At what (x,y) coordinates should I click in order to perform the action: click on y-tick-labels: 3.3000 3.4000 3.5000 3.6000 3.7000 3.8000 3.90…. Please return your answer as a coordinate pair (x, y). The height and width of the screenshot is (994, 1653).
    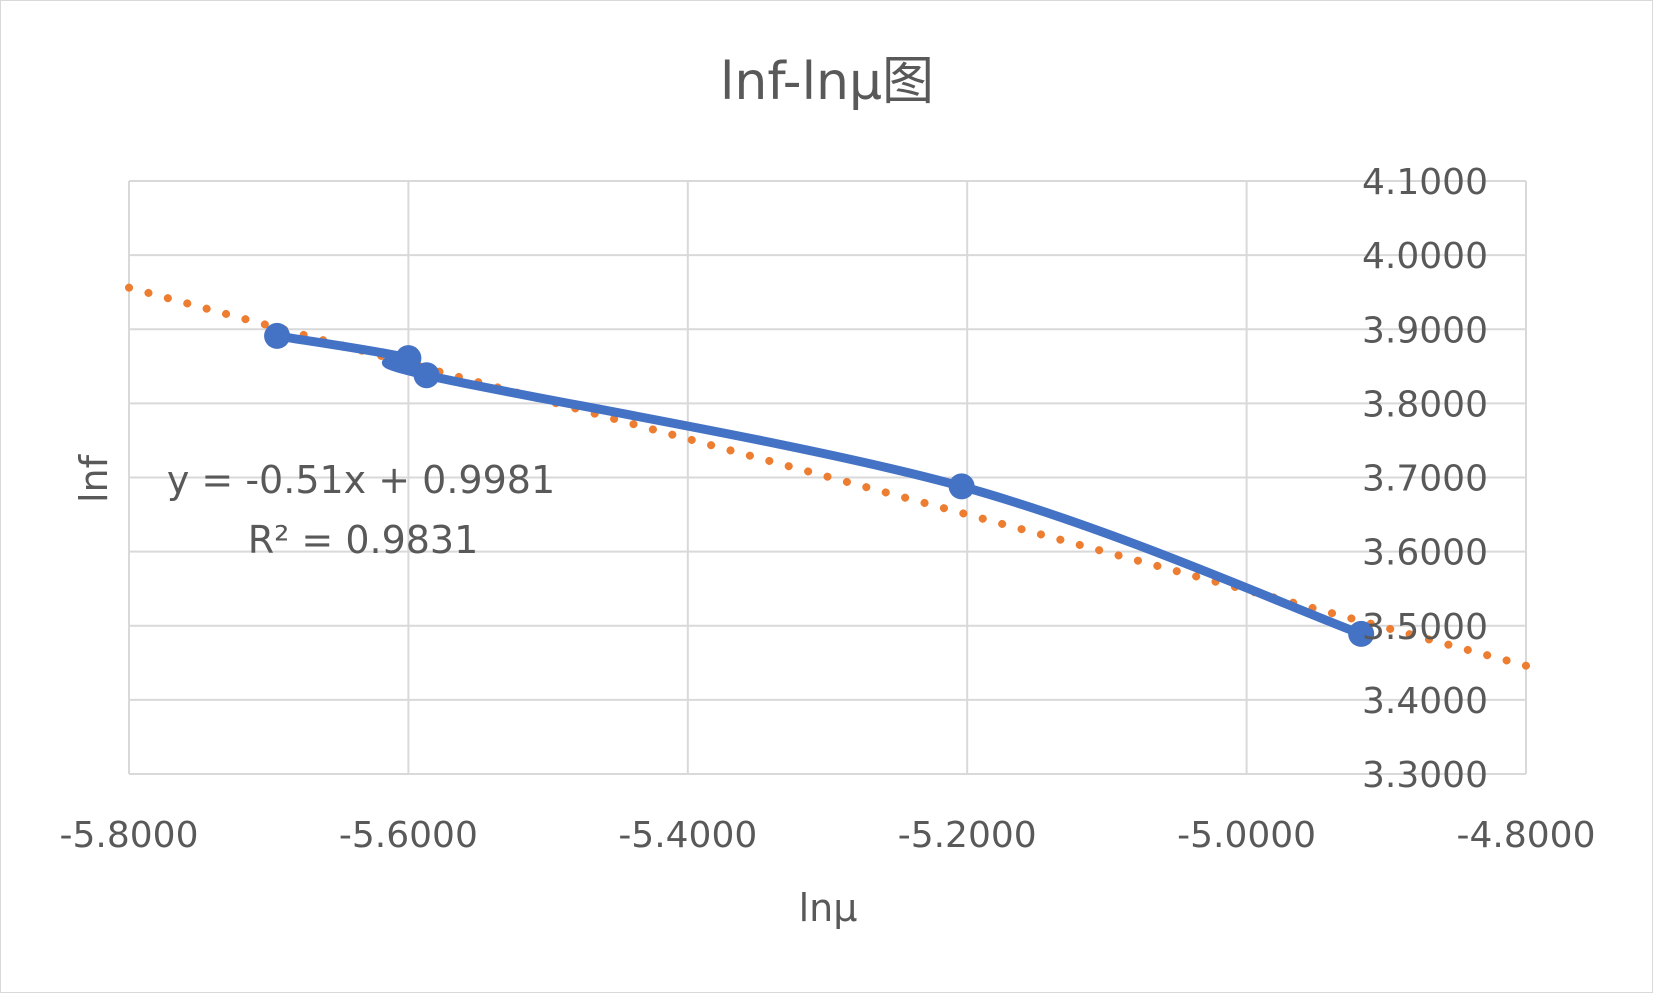
    Looking at the image, I should click on (1425, 479).